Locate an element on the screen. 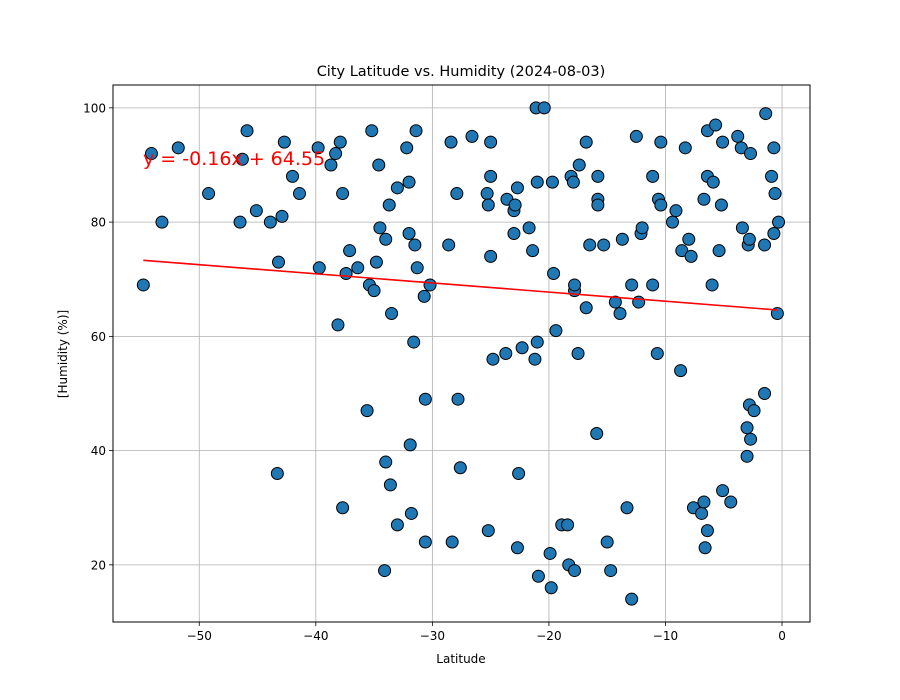 The height and width of the screenshot is (700, 900). y-tick-label: 80 is located at coordinates (98, 223).